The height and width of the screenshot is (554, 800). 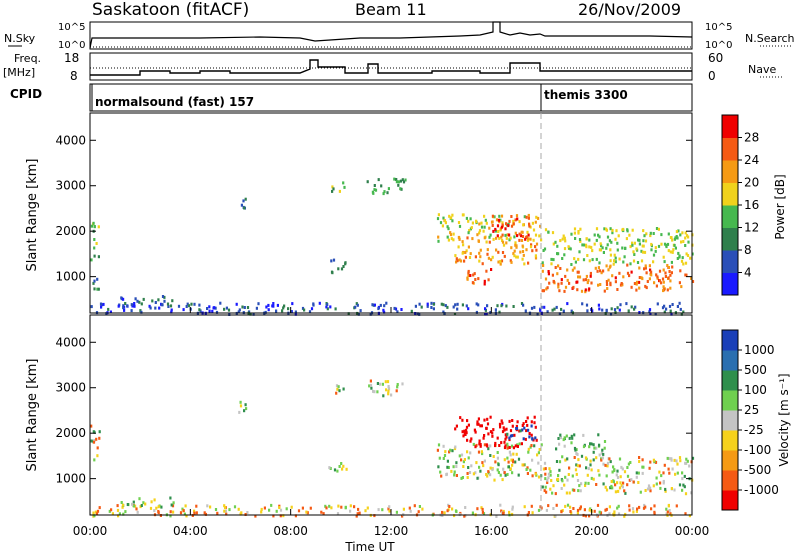 I want to click on velocity-cb-label: 25, so click(x=751, y=410).